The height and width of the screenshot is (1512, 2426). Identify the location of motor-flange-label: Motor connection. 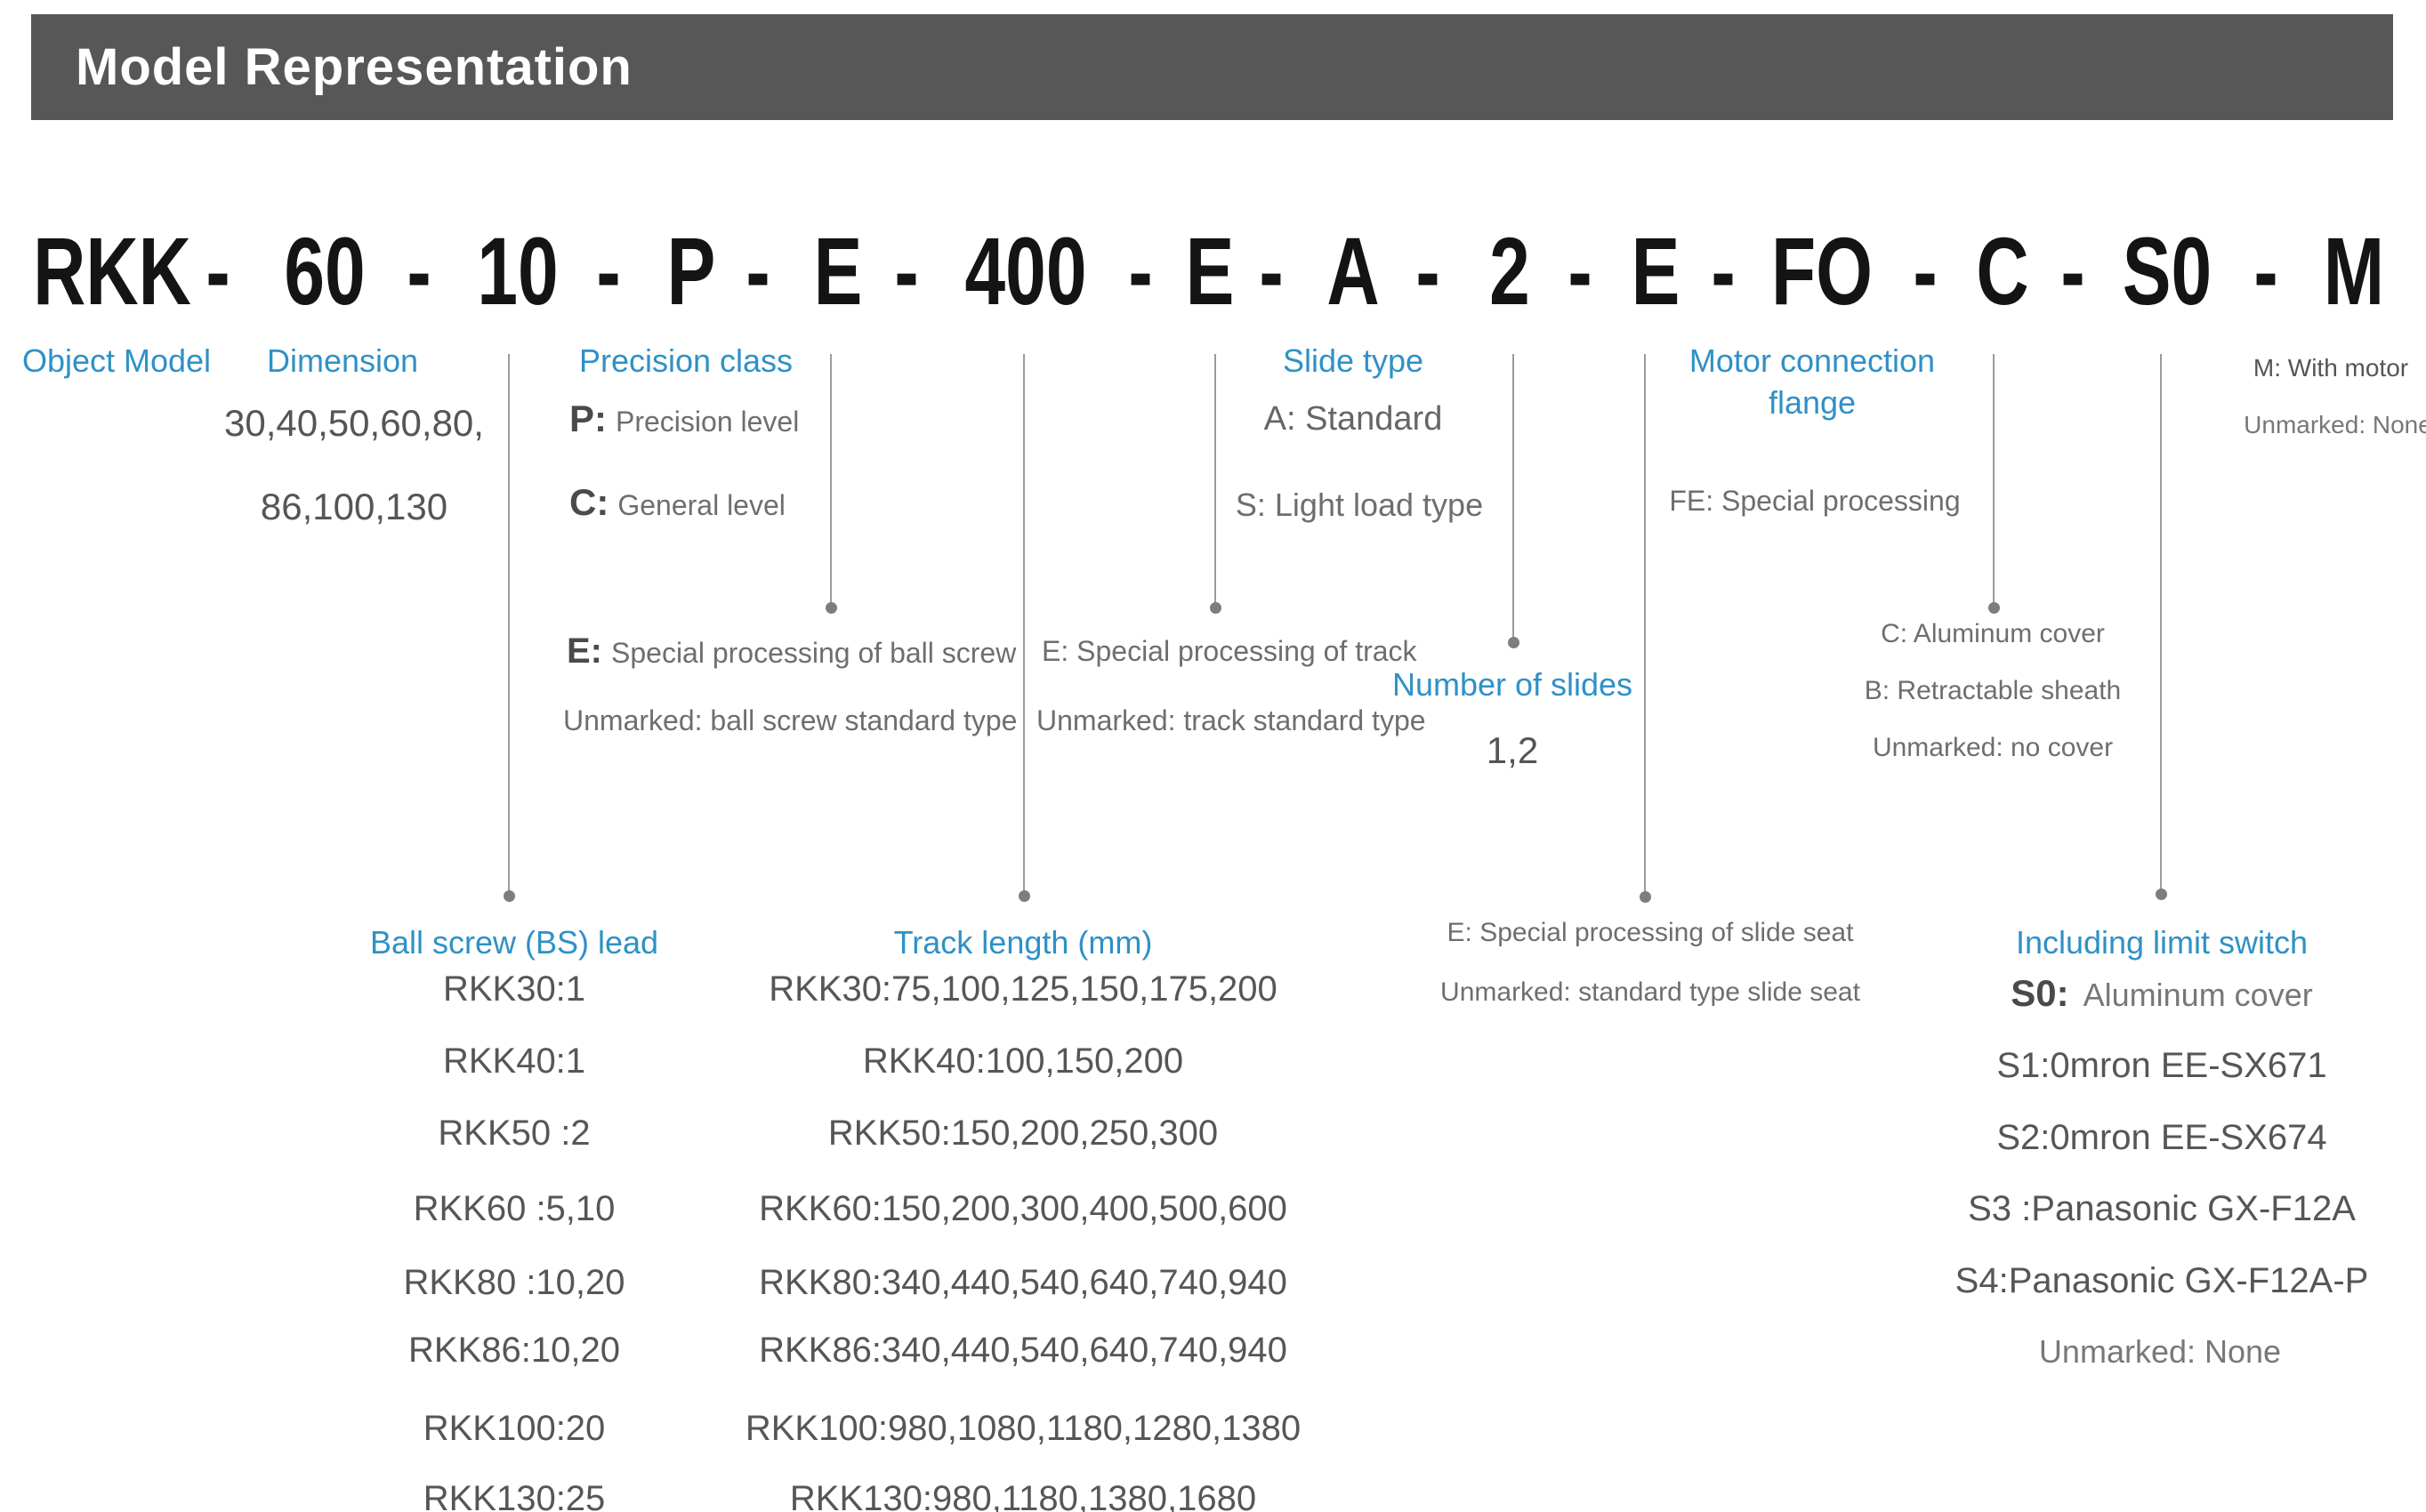
(1812, 360).